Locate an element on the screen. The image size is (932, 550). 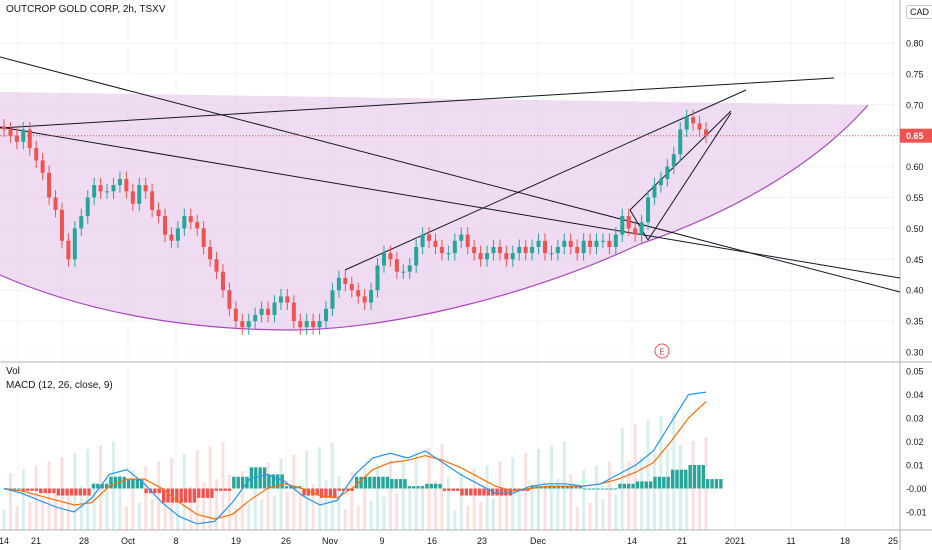
time-tick-label: 26 is located at coordinates (286, 541).